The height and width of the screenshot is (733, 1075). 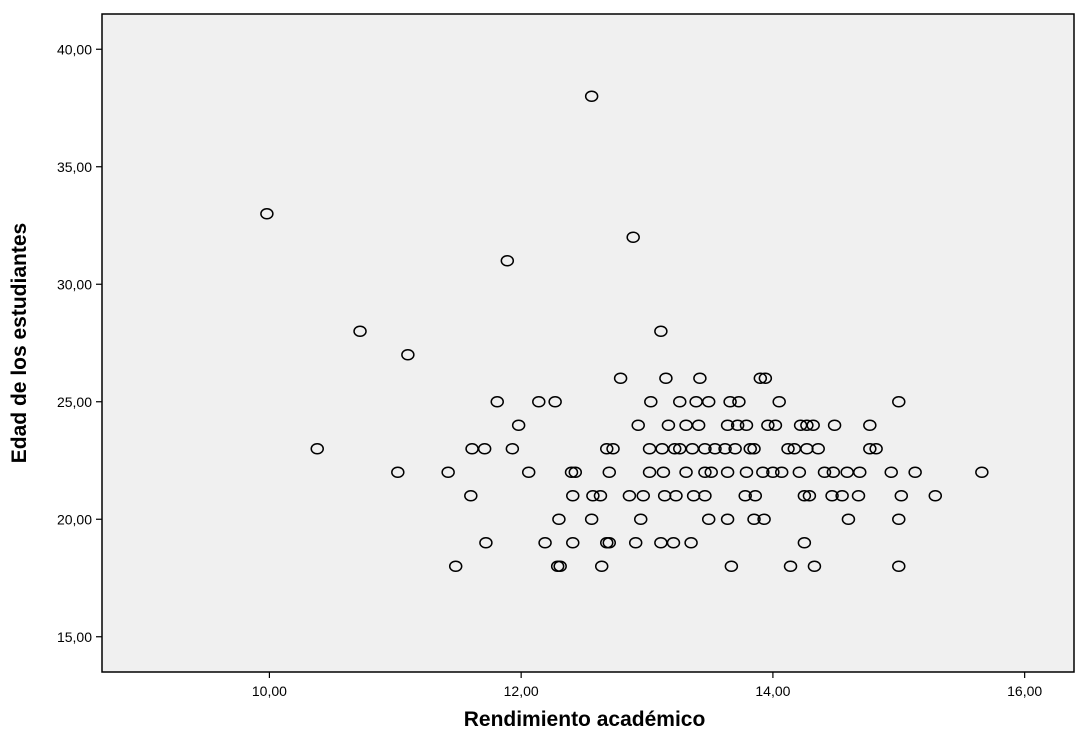 I want to click on x-axis-title: Rendimiento académico, so click(x=585, y=719).